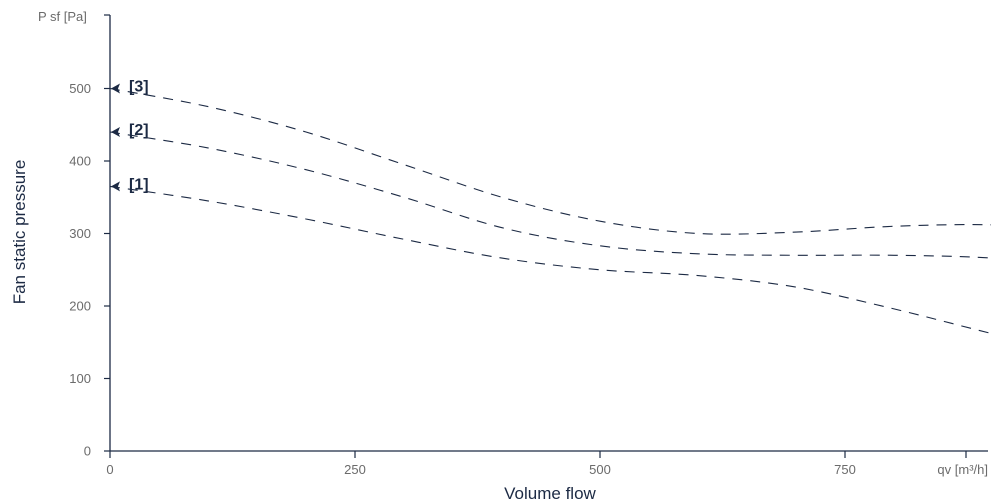  I want to click on x-tick-label: 750, so click(845, 469).